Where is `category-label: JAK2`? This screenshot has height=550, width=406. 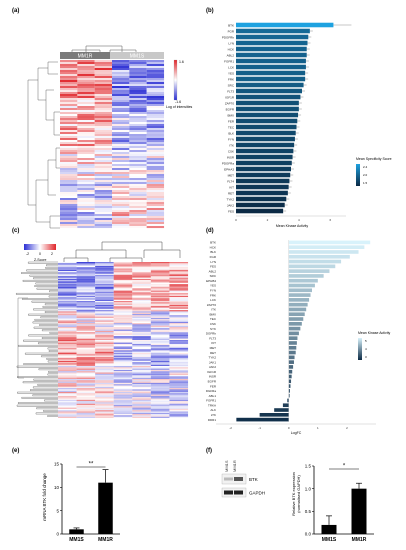 category-label: JAK2 is located at coordinates (231, 206).